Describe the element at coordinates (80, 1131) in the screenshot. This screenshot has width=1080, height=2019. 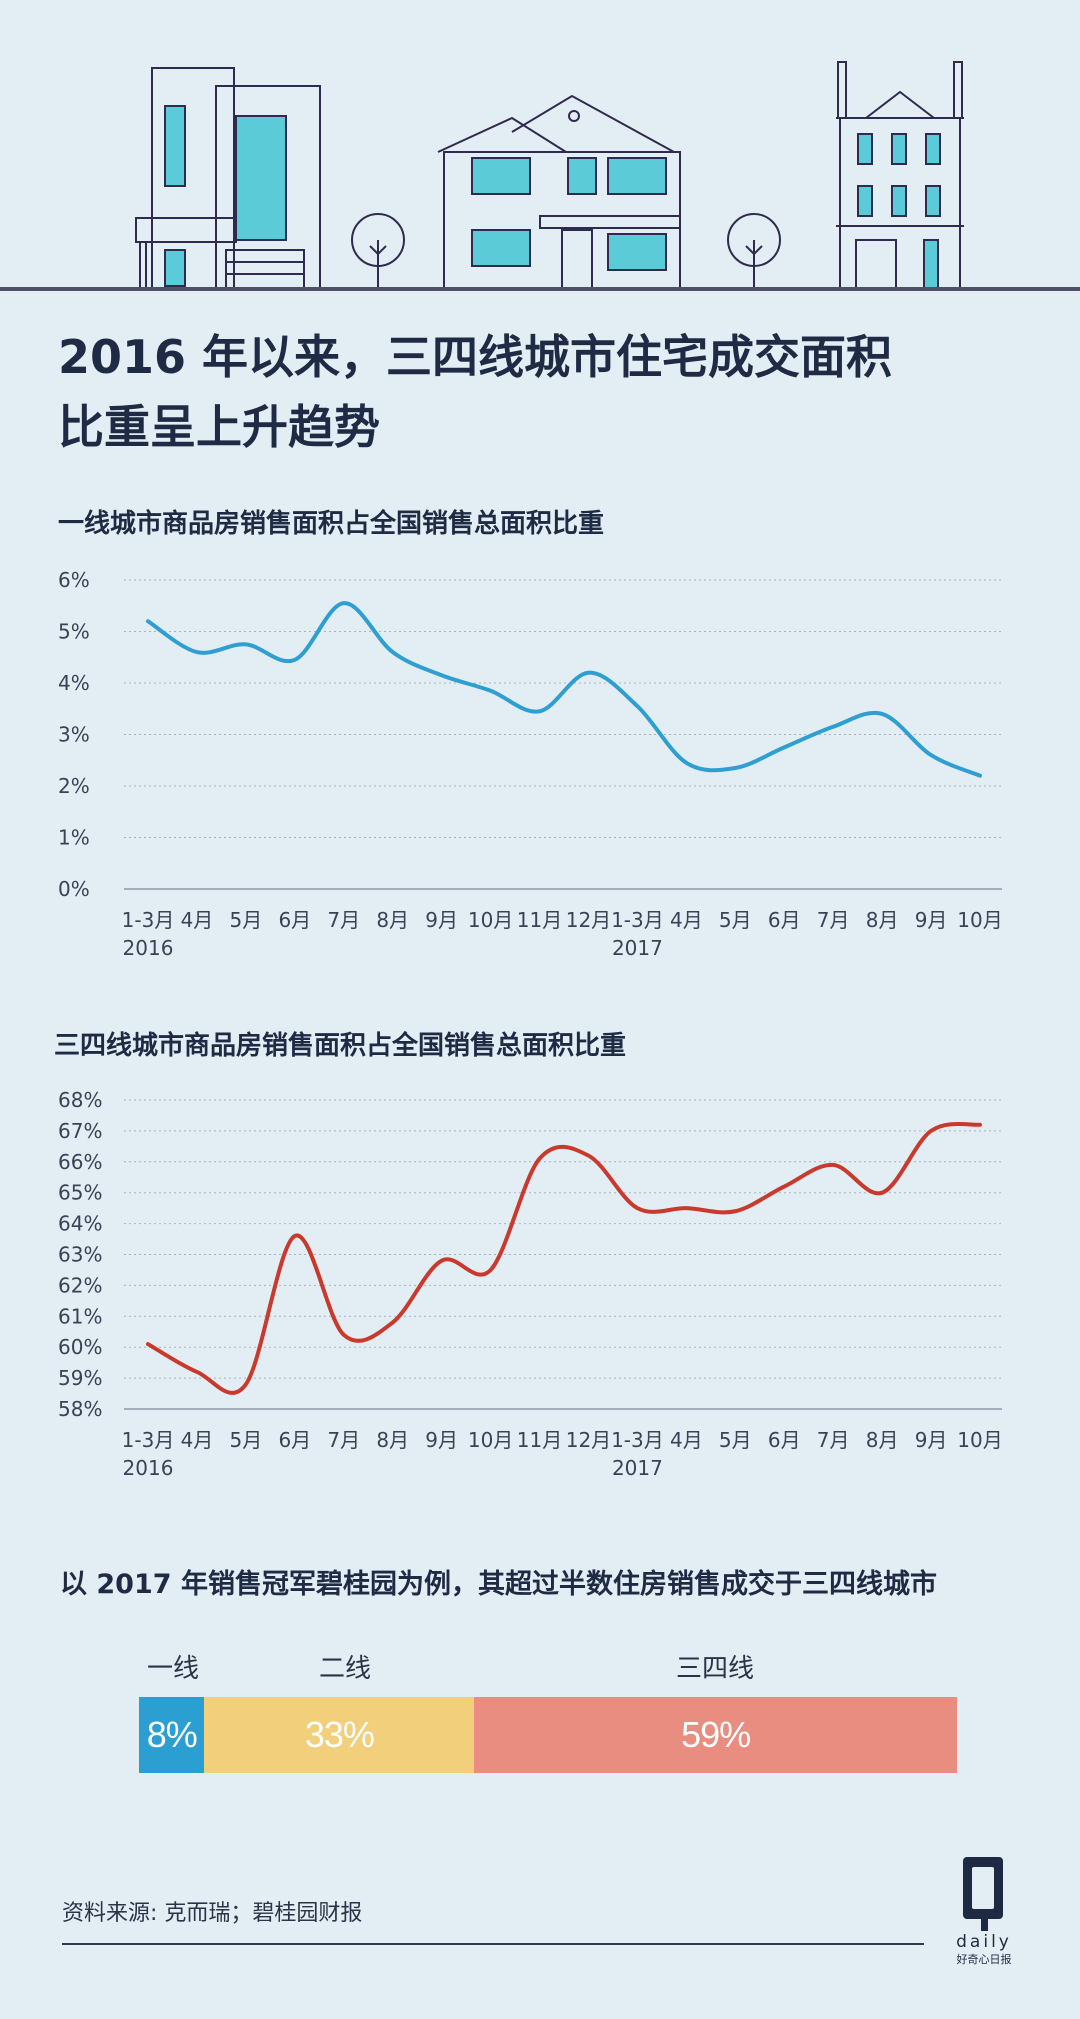
I see `chart2-y-tick-label: 67%` at that location.